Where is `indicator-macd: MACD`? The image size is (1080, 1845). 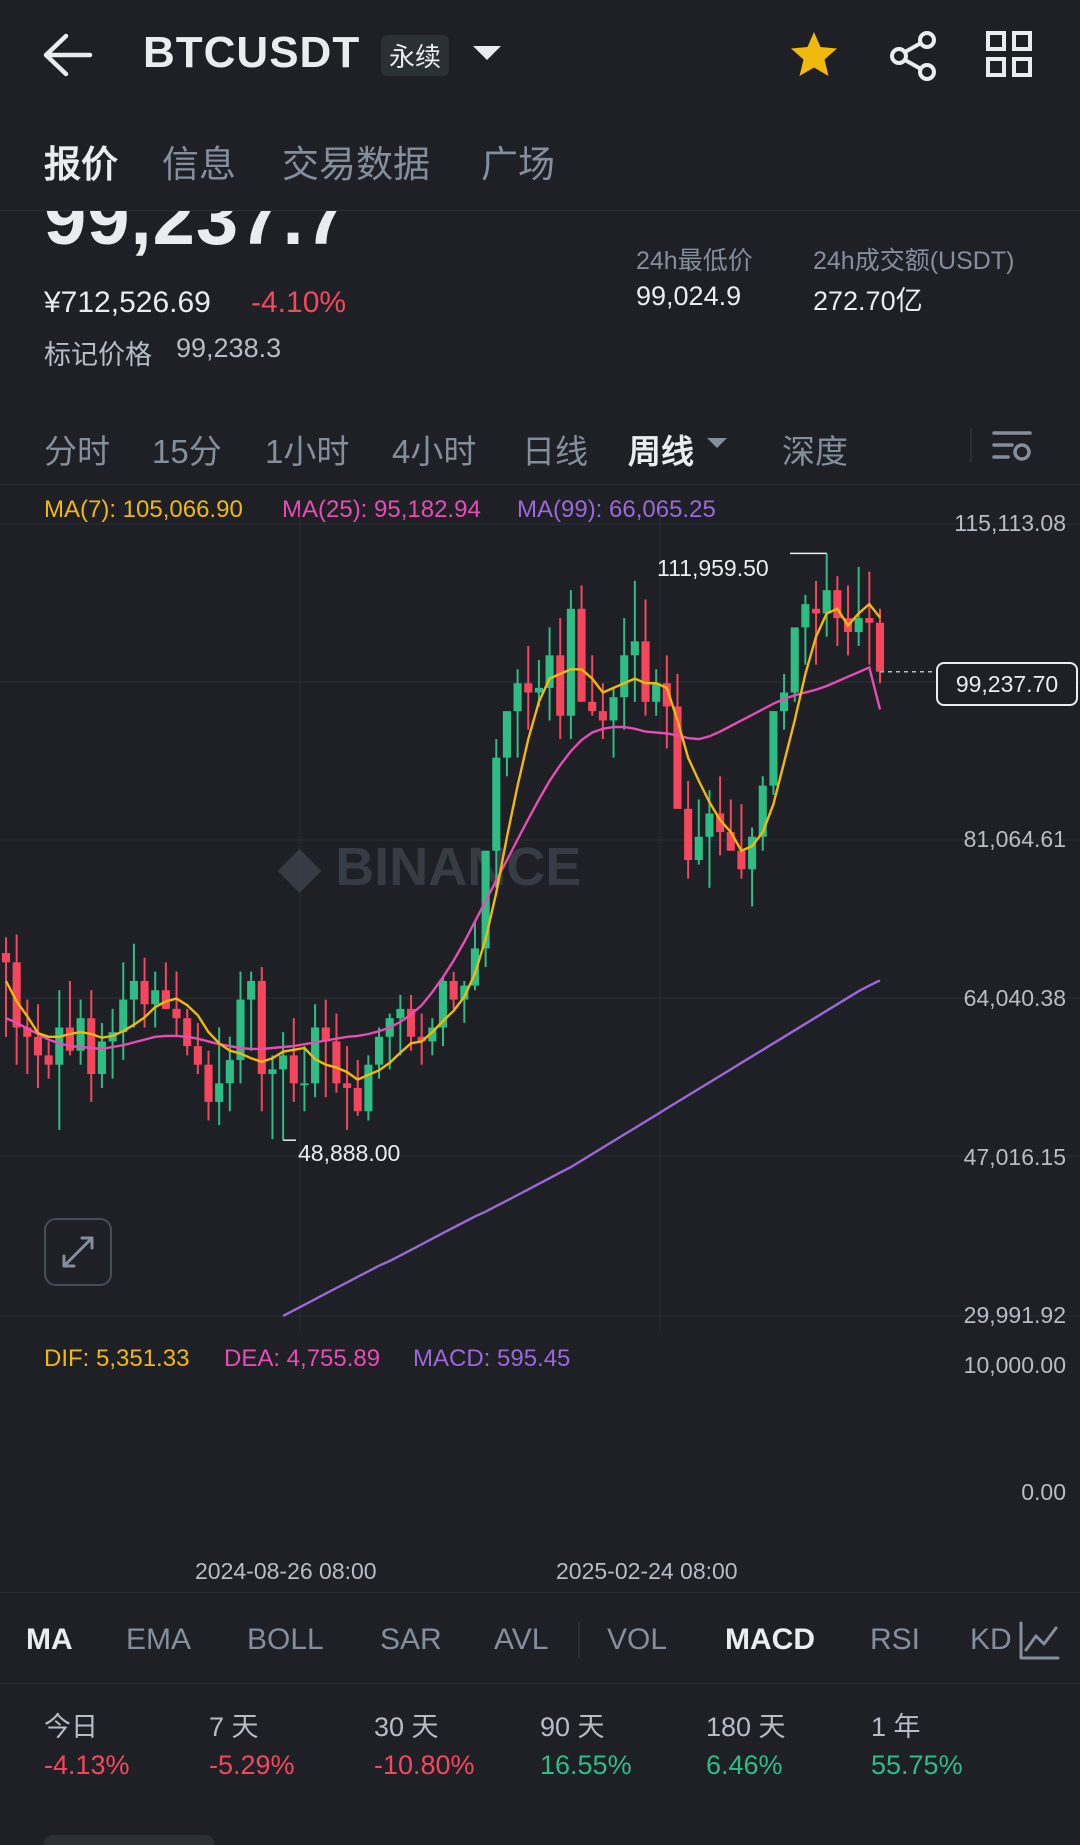 indicator-macd: MACD is located at coordinates (770, 1639).